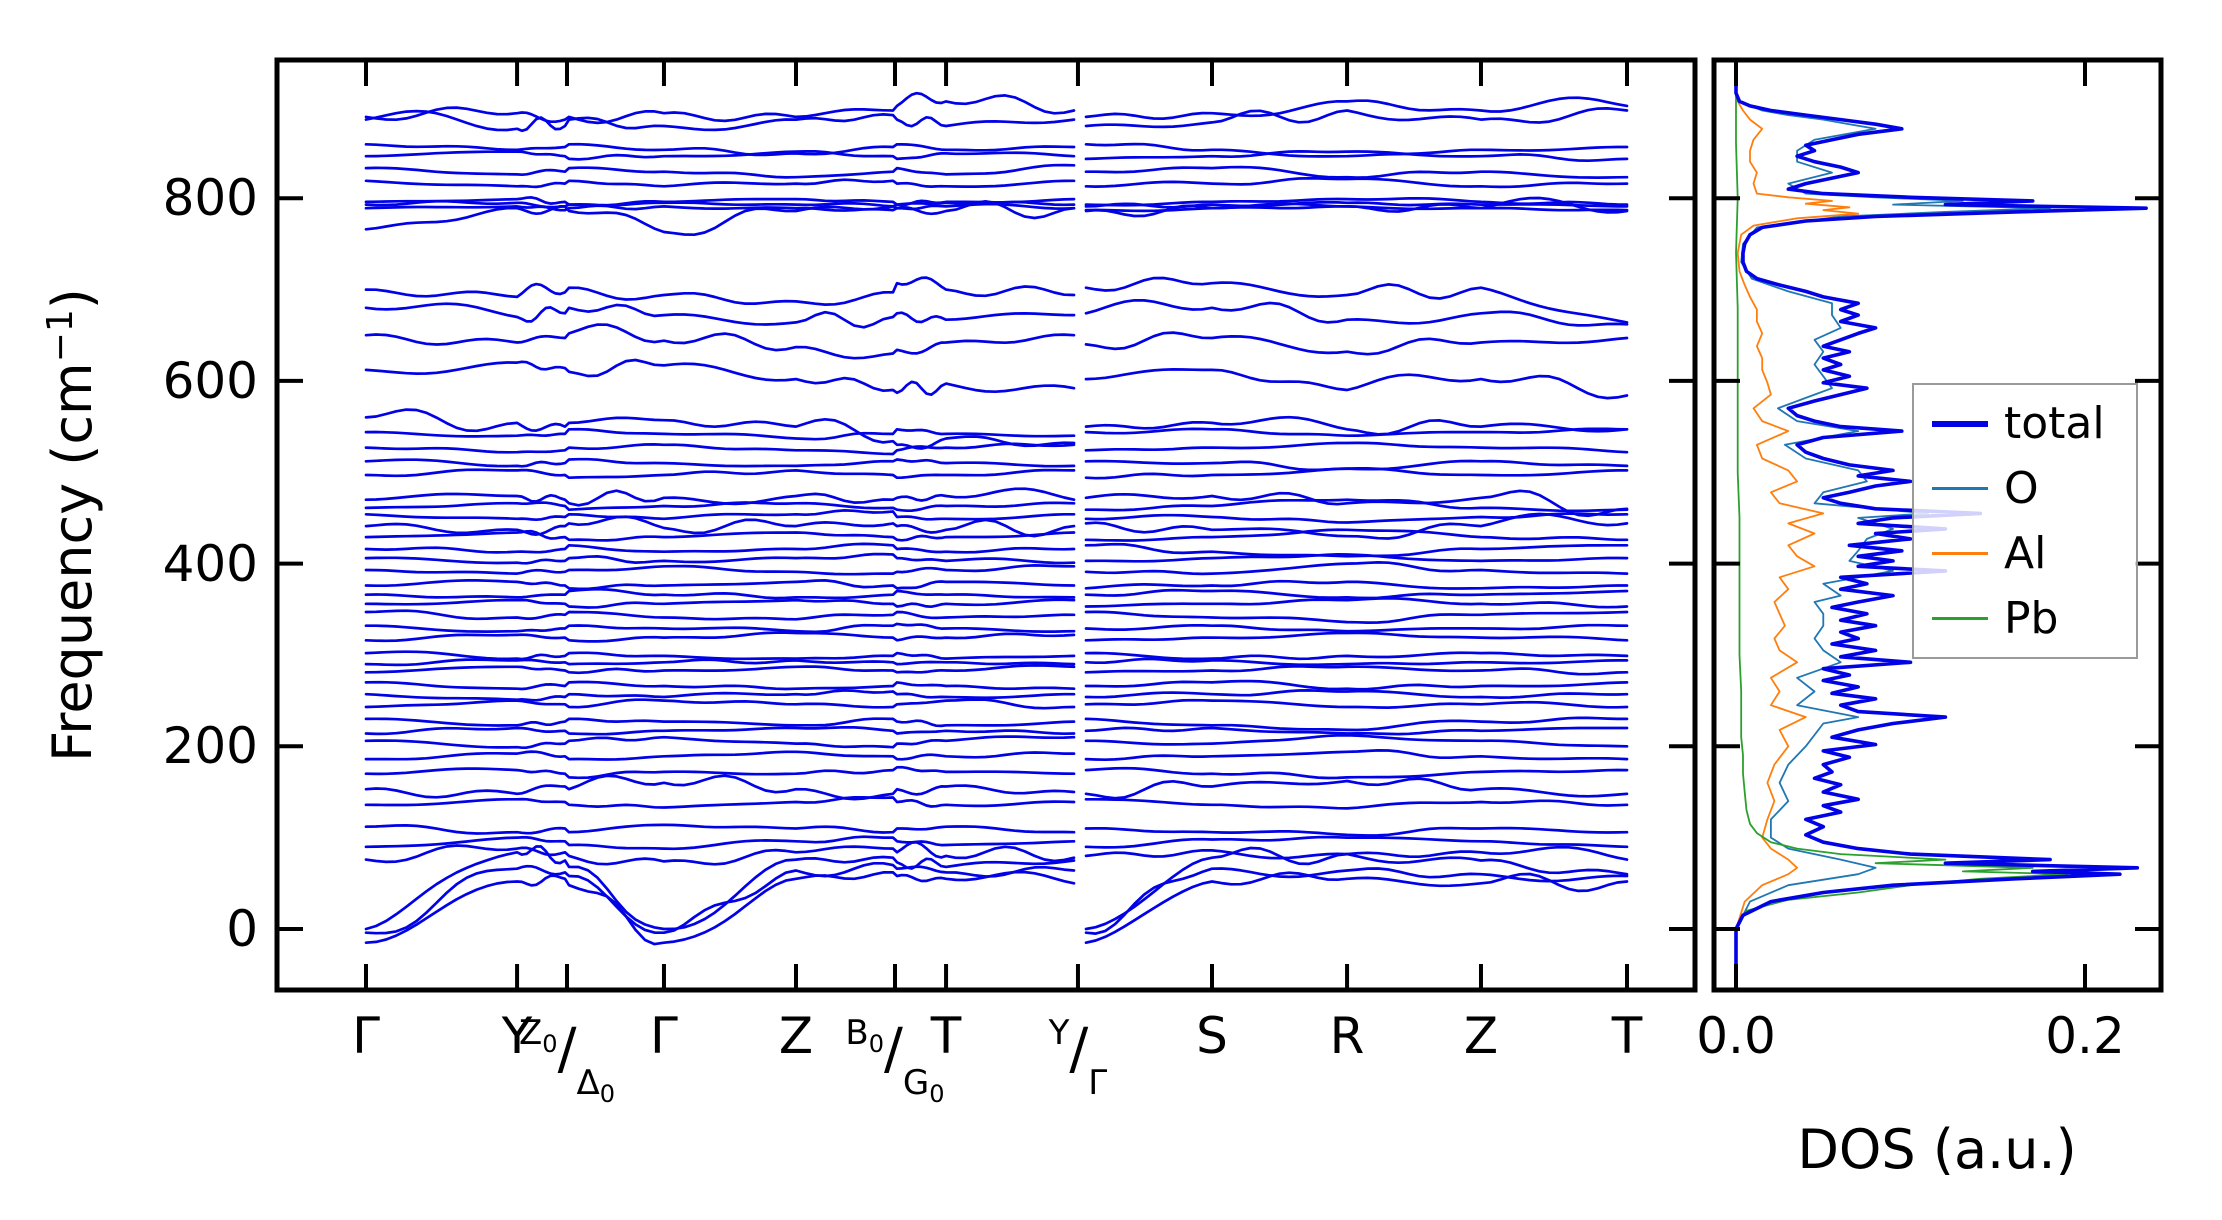 This screenshot has width=2222, height=1220. I want to click on dos-legend: total O Al Pb, so click(2025, 521).